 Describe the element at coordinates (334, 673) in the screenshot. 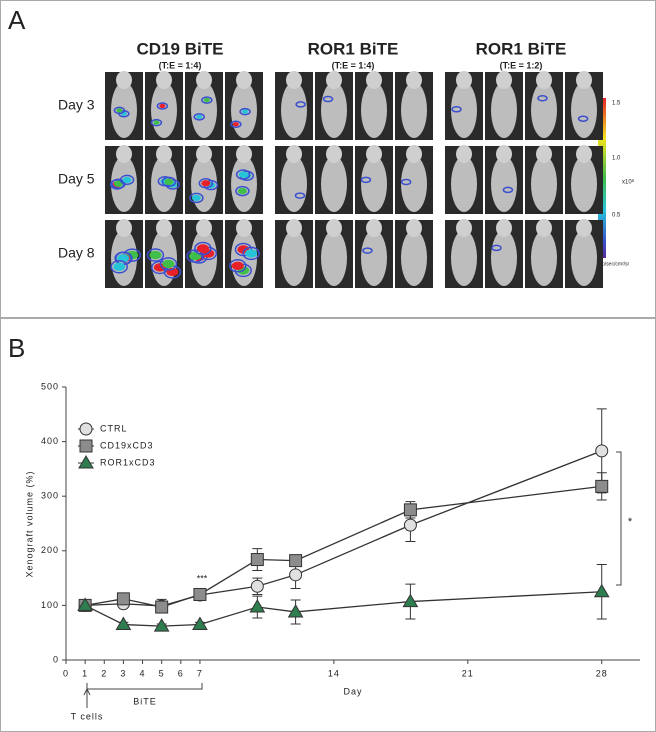

I see `x-tick-label: 14` at that location.